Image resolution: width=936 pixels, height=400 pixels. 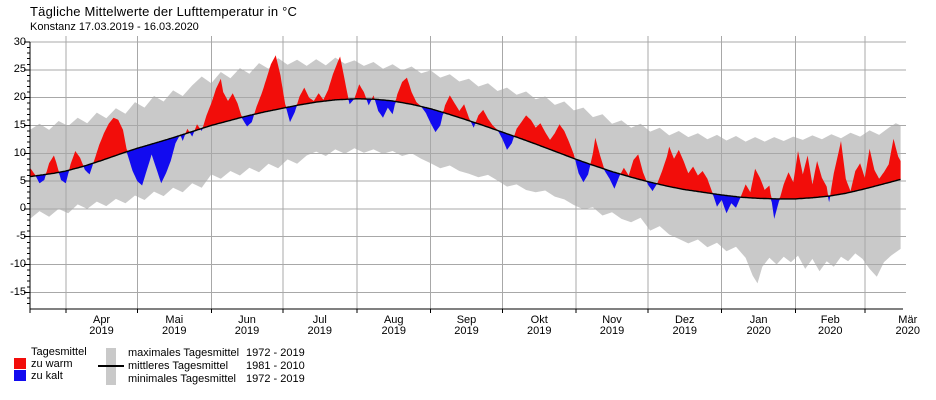 I want to click on x-month-label: Apr 2019, so click(x=101, y=325).